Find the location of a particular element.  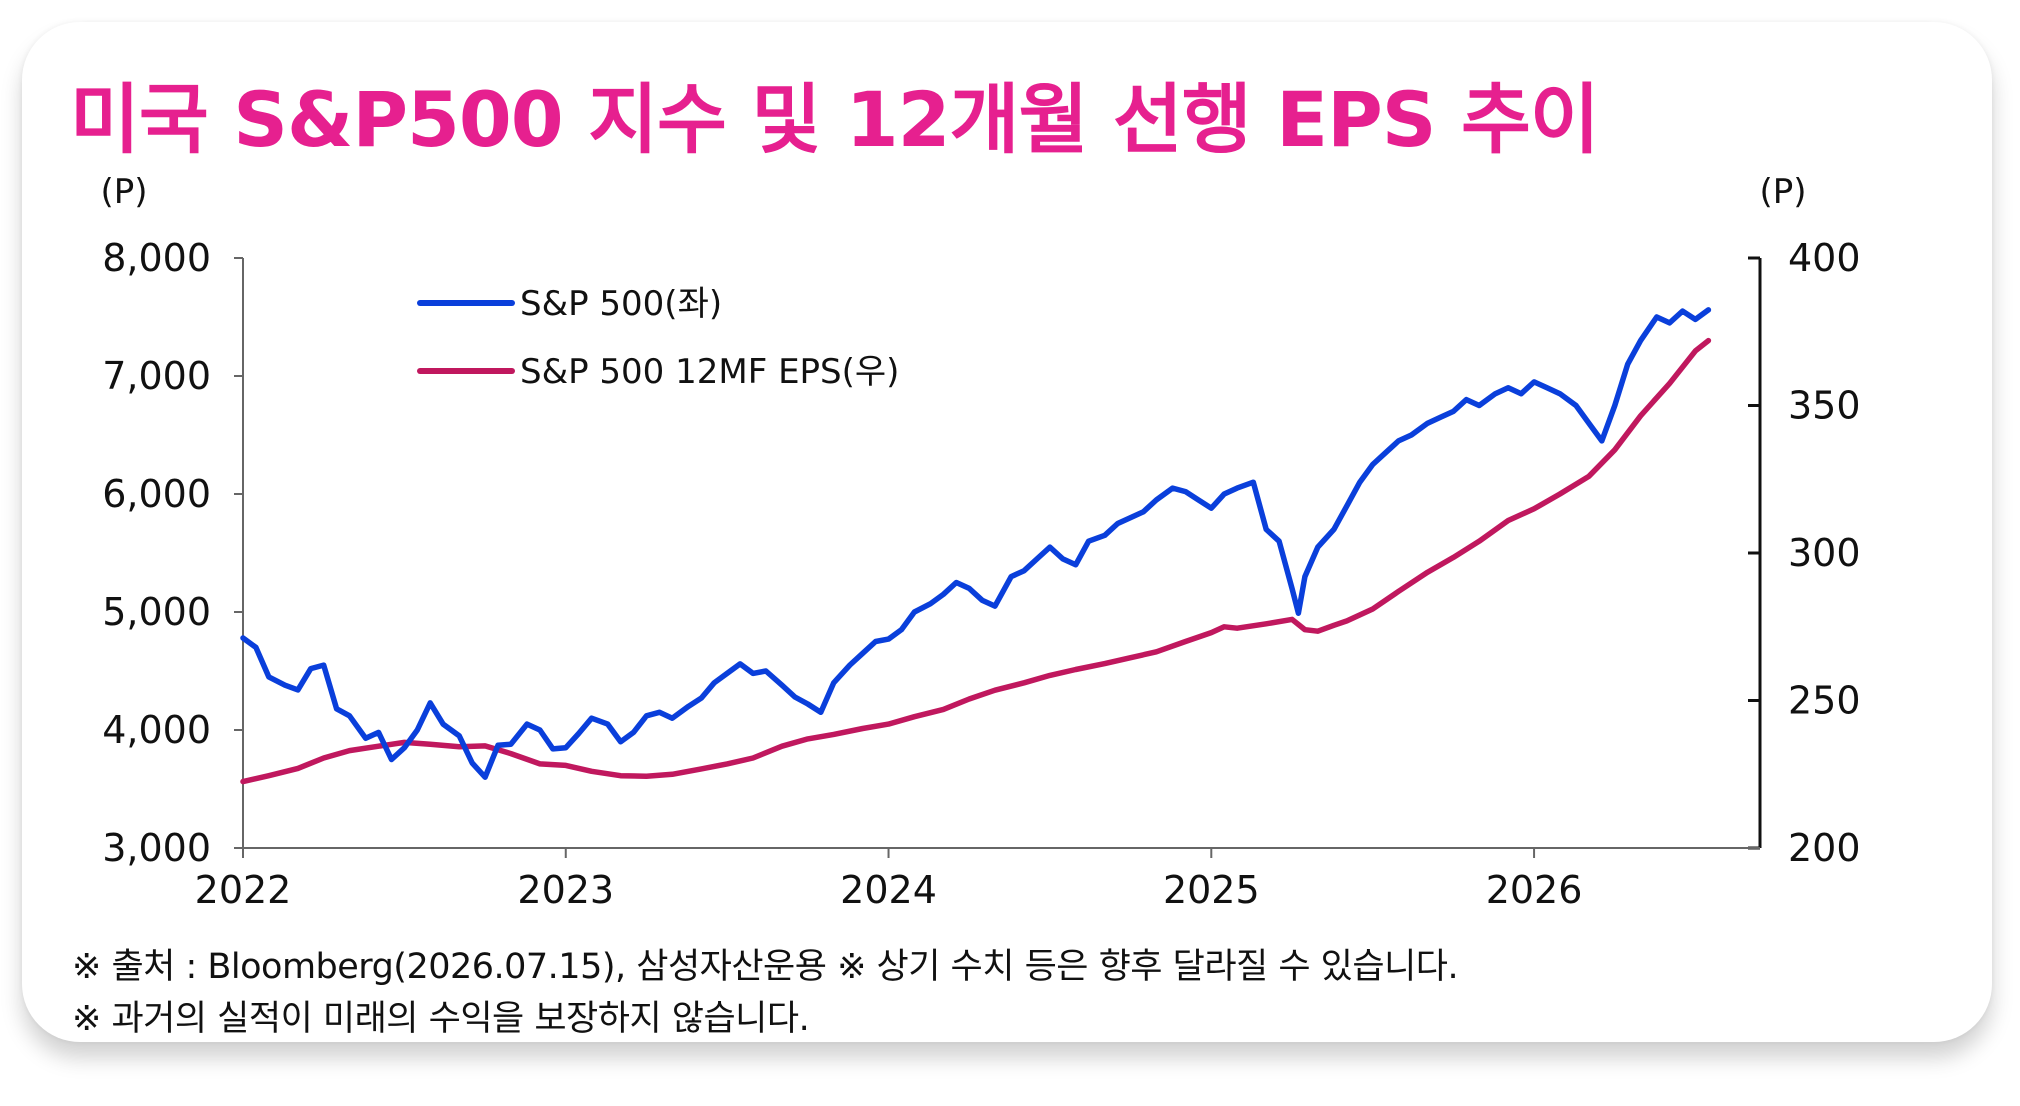

x-tick-label: 2024 is located at coordinates (888, 890).